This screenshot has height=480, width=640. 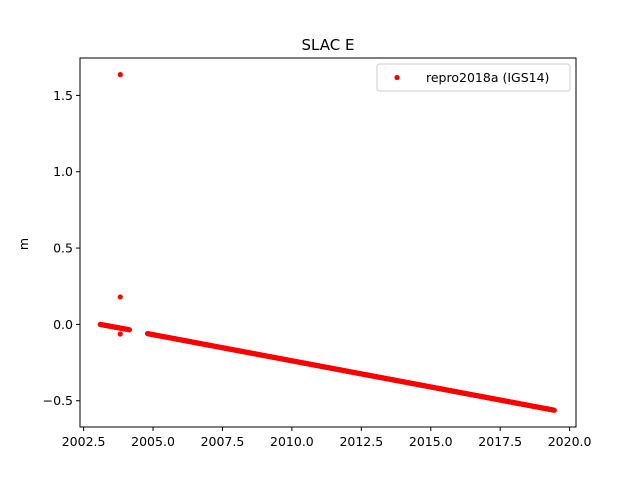 I want to click on x-tick-label: 2005.0, so click(x=153, y=441).